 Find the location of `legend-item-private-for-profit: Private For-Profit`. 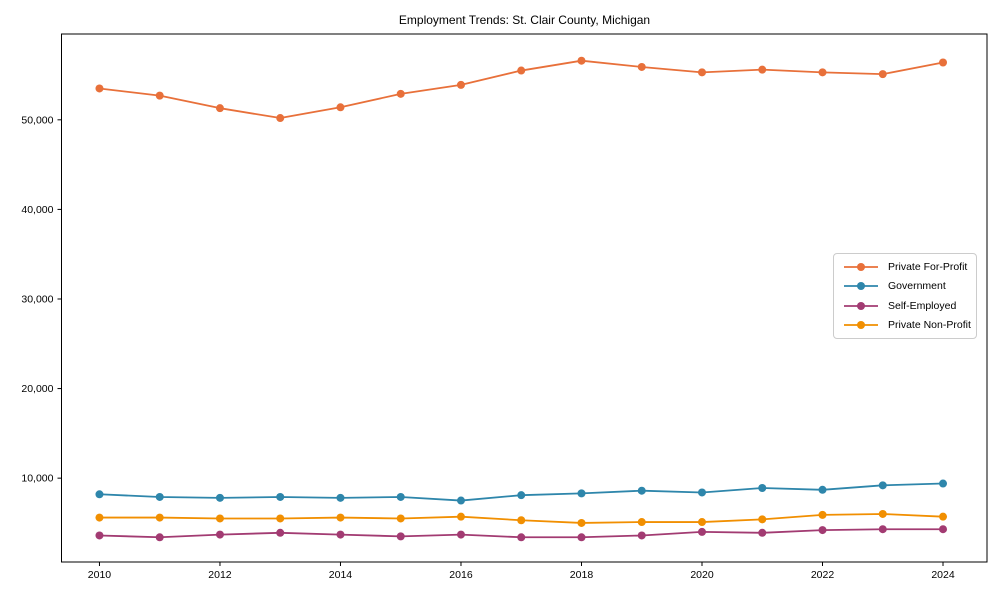

legend-item-private-for-profit: Private For-Profit is located at coordinates (905, 267).